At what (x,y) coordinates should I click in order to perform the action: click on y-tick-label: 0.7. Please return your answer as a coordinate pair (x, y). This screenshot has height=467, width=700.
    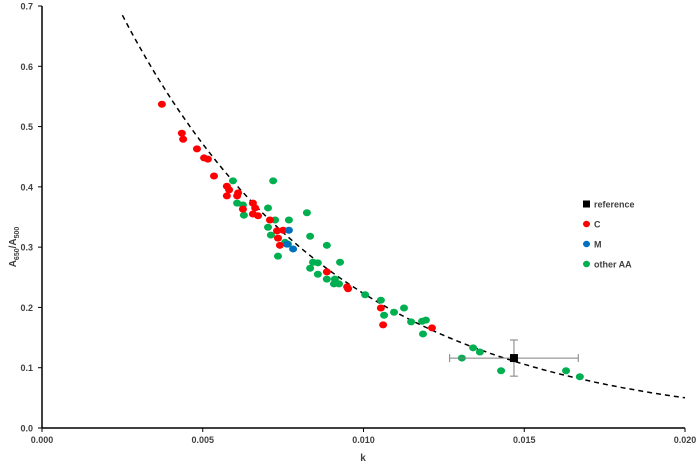
    Looking at the image, I should click on (26, 7).